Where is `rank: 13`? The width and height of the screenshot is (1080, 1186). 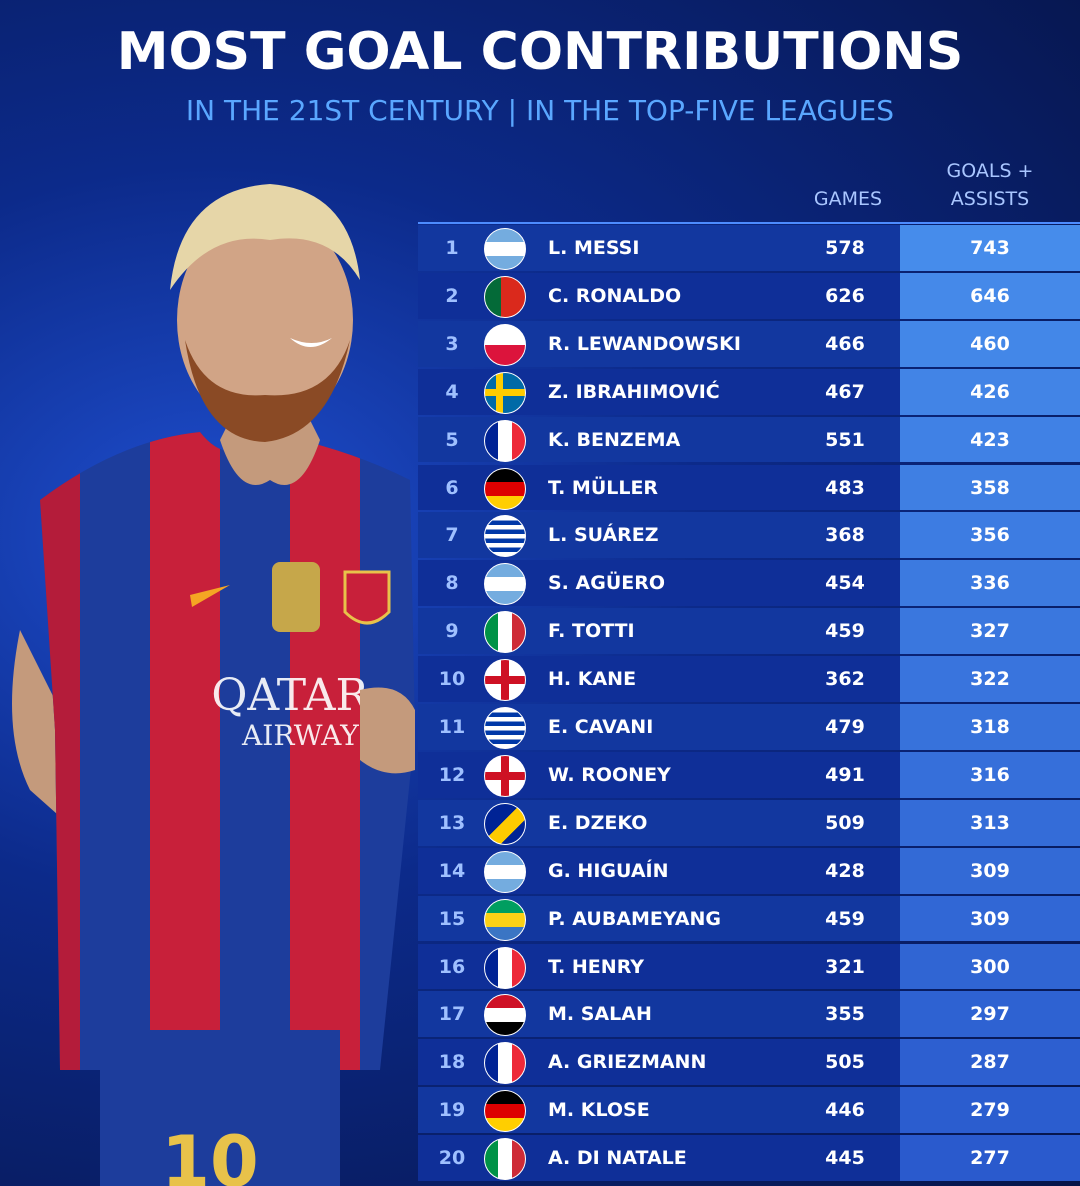 rank: 13 is located at coordinates (452, 822).